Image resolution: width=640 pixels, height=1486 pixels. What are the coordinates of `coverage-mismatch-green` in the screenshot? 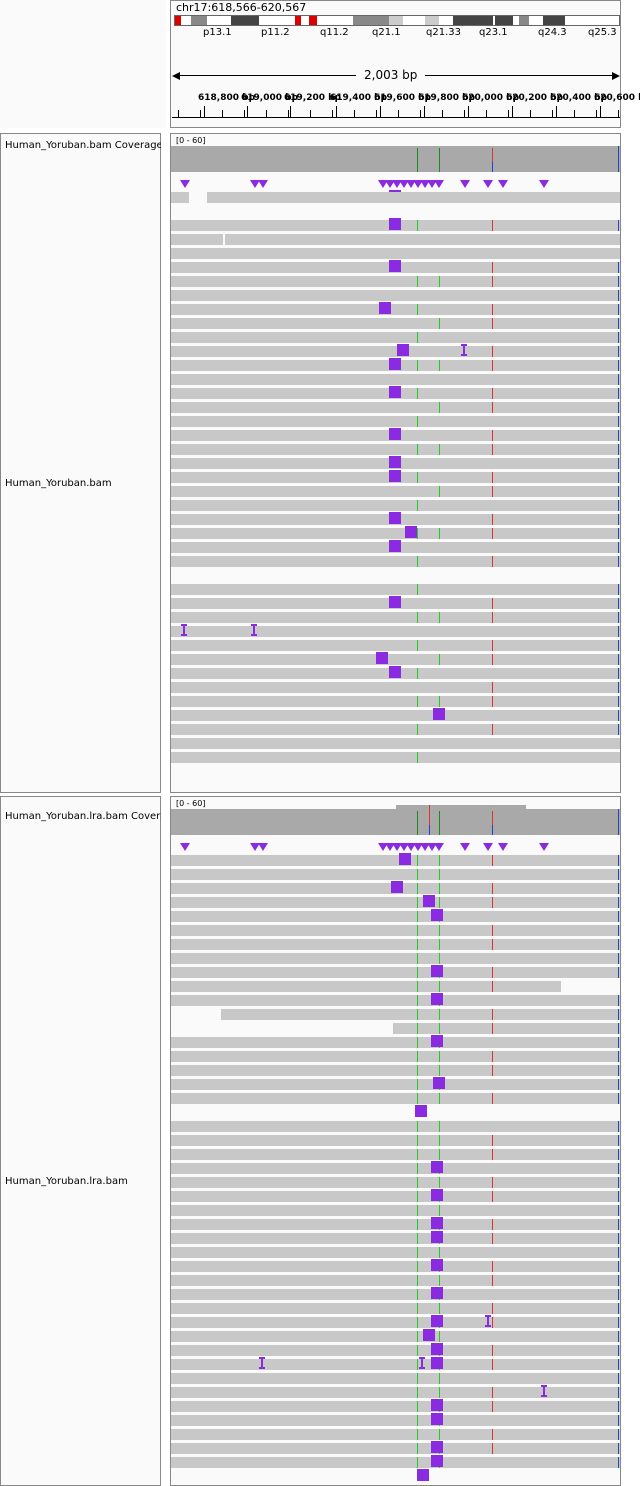 It's located at (439, 160).